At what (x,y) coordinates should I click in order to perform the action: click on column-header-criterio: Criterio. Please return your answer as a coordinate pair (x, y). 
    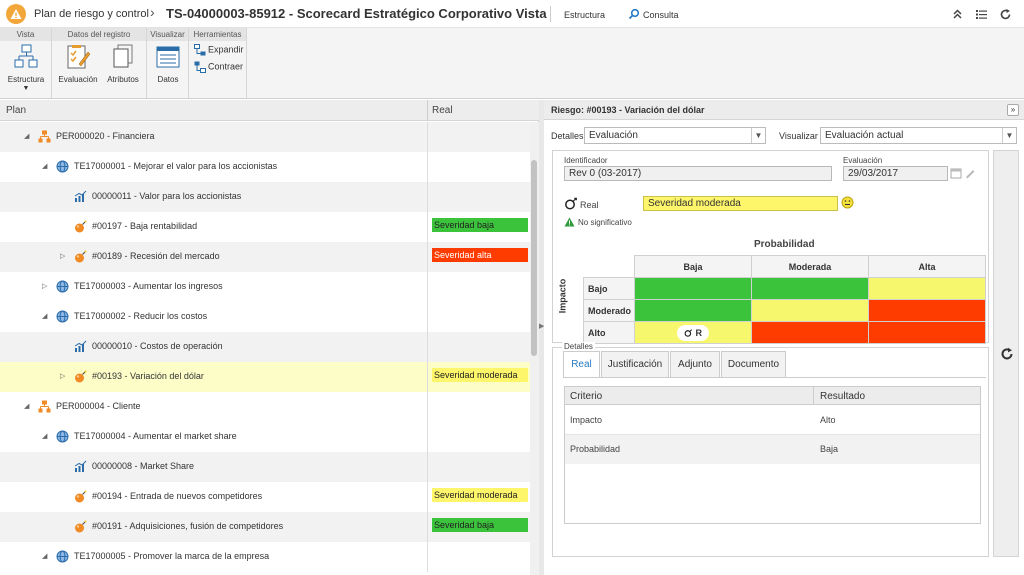
    Looking at the image, I should click on (586, 396).